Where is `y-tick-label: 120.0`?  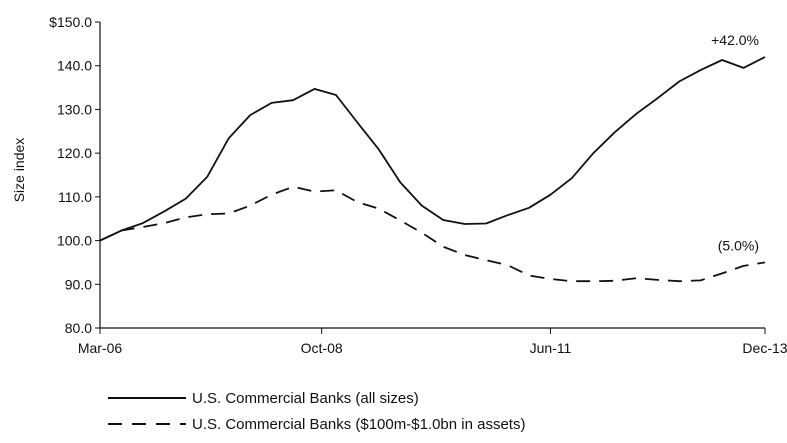
y-tick-label: 120.0 is located at coordinates (74, 153).